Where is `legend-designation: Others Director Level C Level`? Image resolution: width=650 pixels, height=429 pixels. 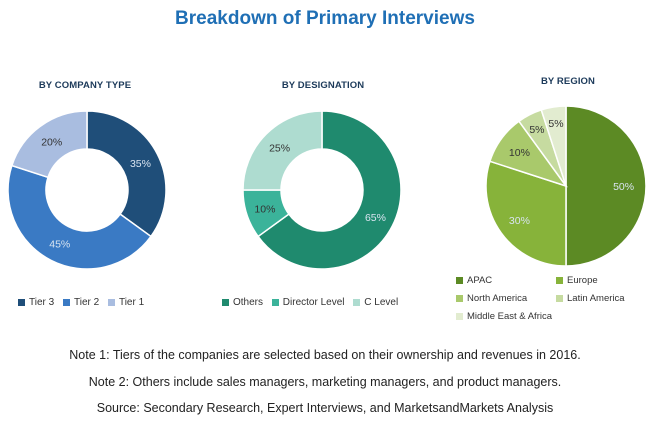
legend-designation: Others Director Level C Level is located at coordinates (313, 303).